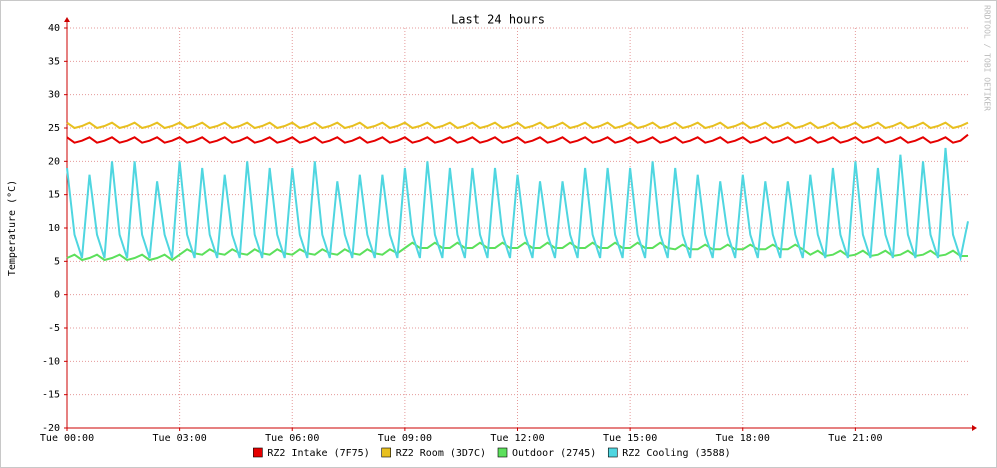  I want to click on legend-label: RZ2 Room (3D7C), so click(441, 453).